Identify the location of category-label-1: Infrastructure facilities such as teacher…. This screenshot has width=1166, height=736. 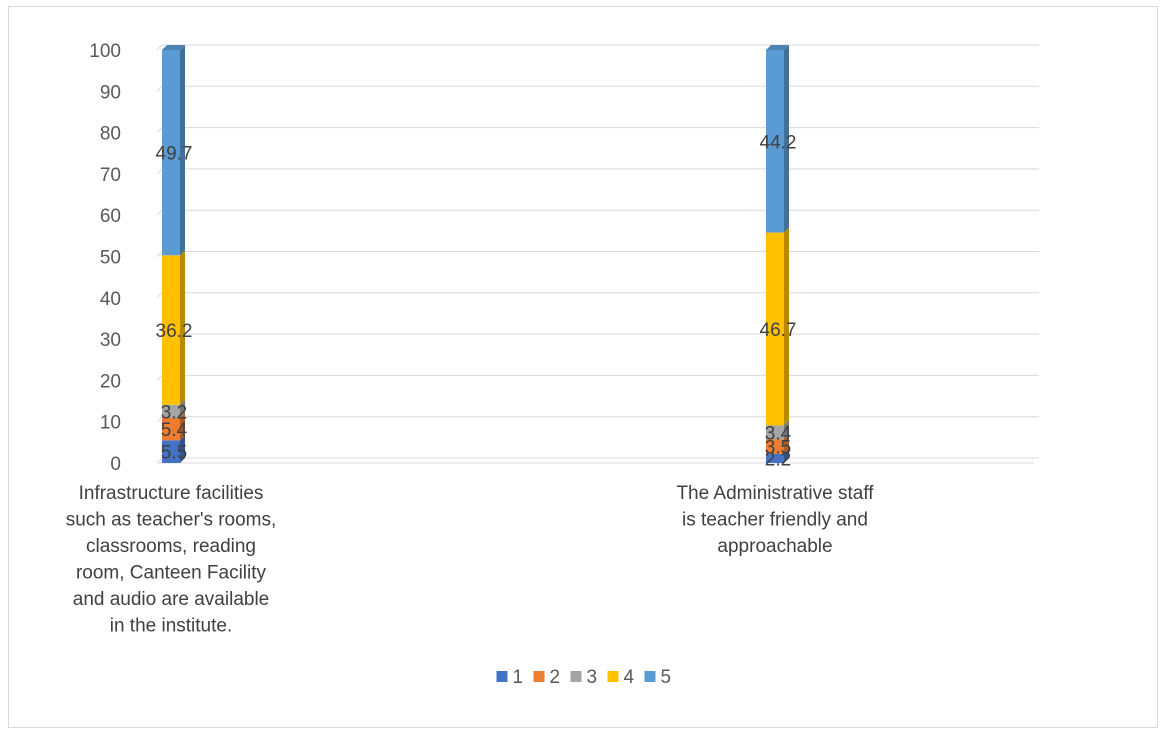
(171, 560).